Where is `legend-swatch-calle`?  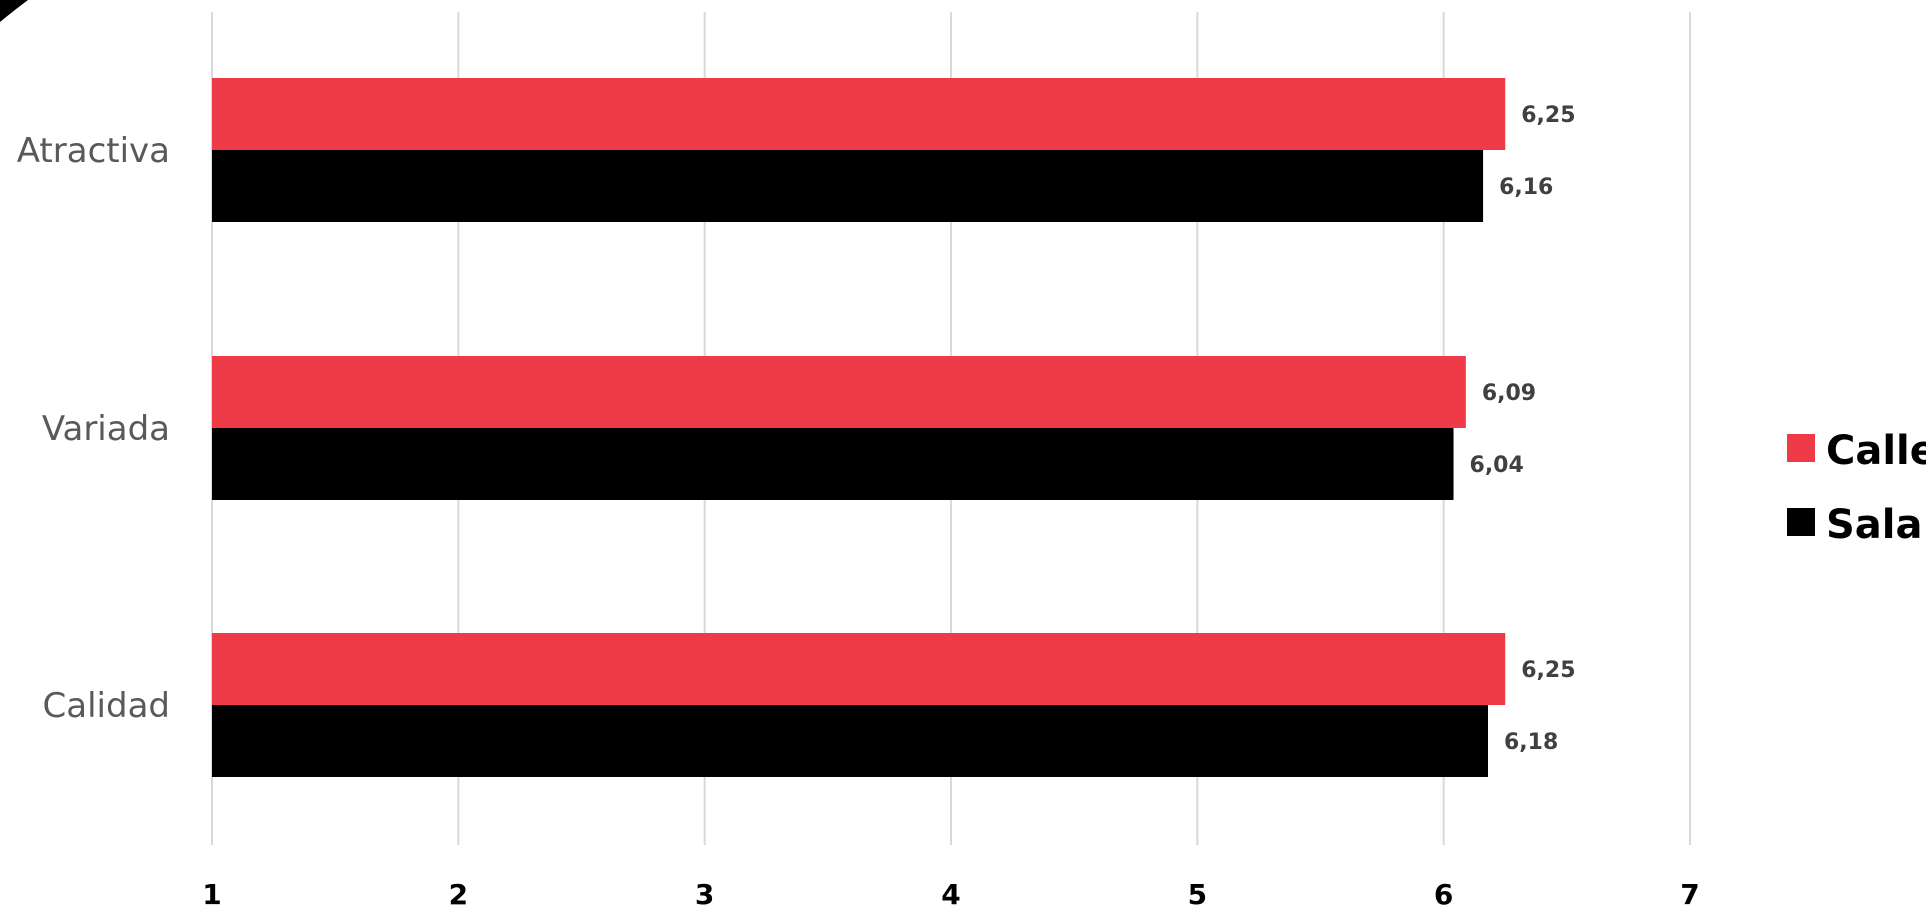 legend-swatch-calle is located at coordinates (1801, 448).